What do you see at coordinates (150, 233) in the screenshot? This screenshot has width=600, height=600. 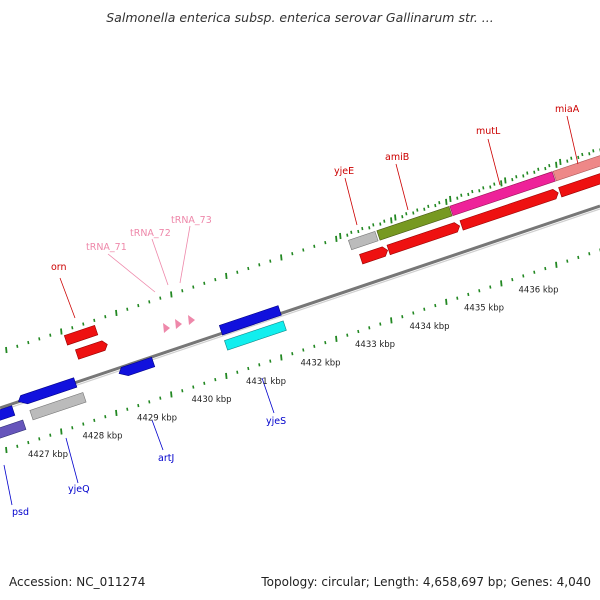 I see `gene-label: tRNA_72` at bounding box center [150, 233].